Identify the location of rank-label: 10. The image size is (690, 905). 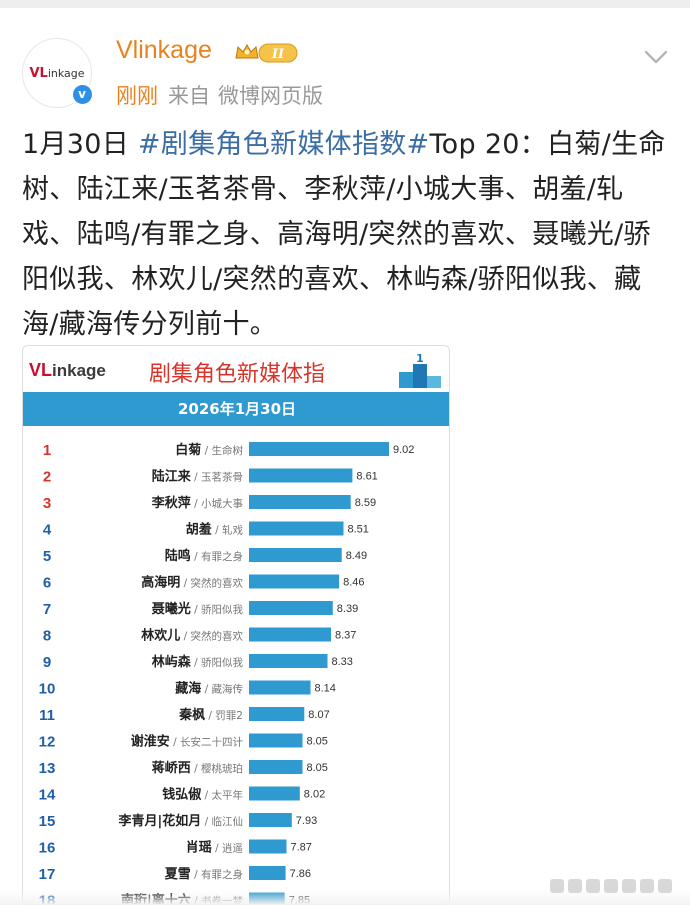
(47, 689).